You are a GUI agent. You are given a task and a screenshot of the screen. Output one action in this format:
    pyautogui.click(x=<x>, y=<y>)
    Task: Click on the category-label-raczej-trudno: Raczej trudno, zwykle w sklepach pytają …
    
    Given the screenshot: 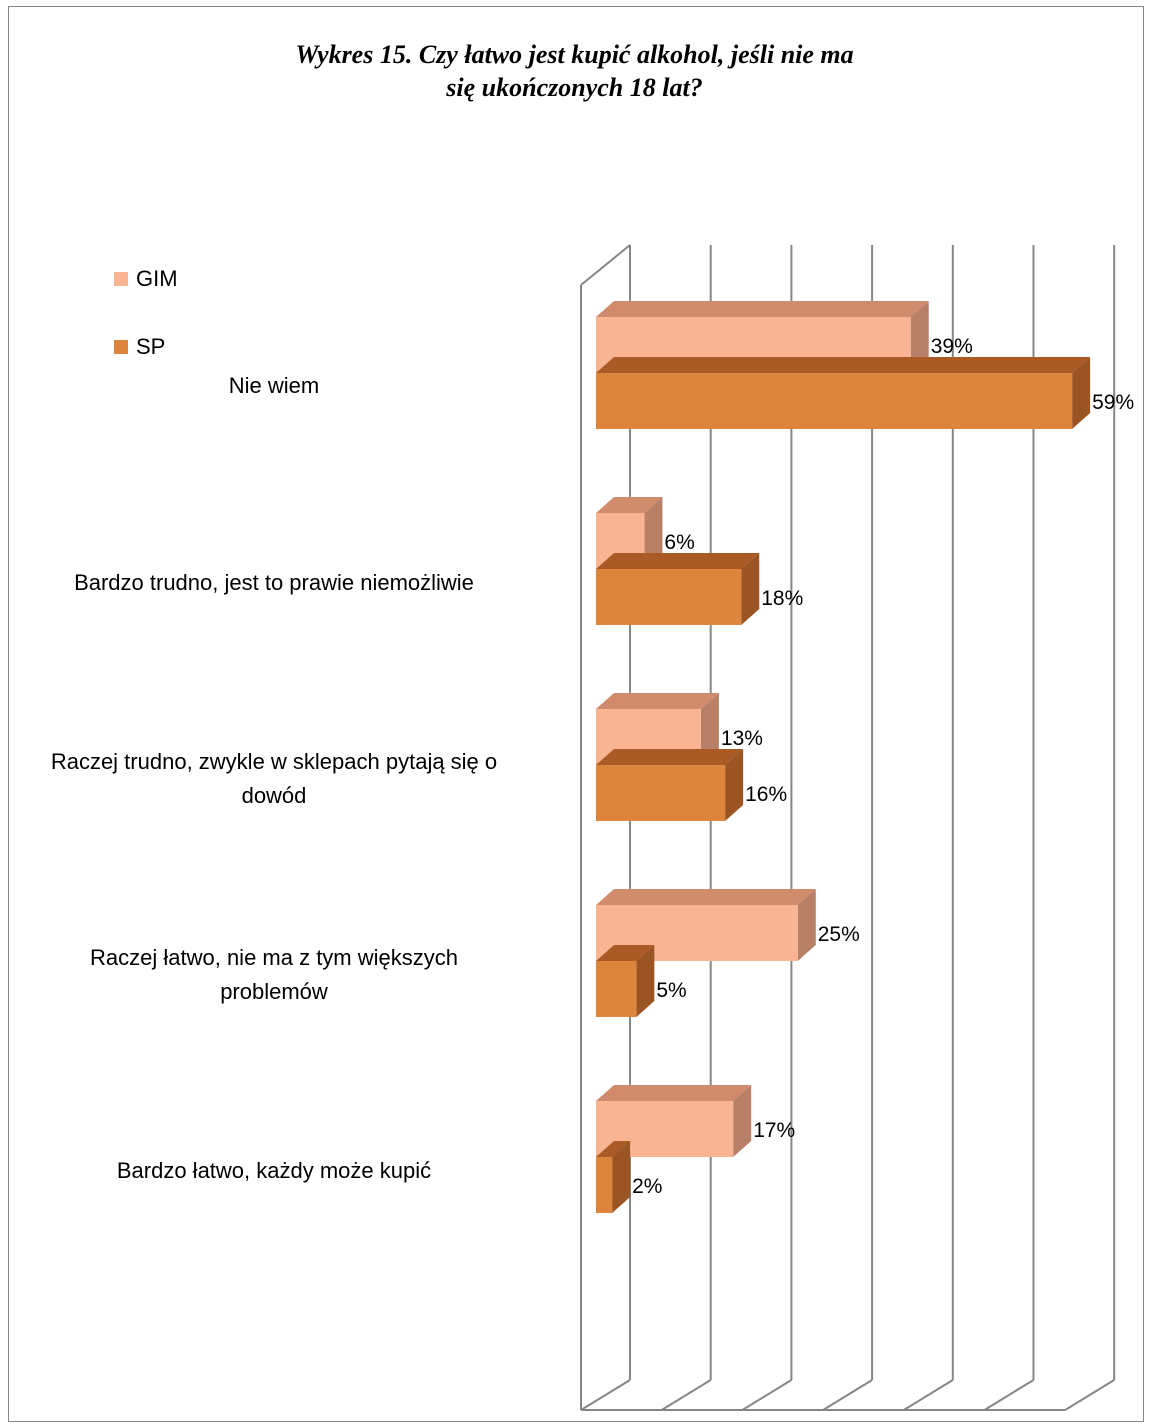 What is the action you would take?
    pyautogui.click(x=277, y=779)
    